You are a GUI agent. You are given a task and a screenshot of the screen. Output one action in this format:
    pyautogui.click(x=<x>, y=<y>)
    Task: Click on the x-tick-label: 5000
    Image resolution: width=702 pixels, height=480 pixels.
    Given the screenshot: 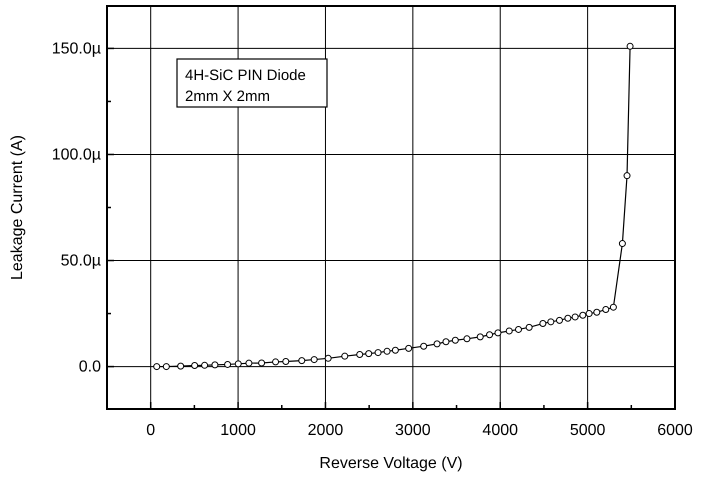 What is the action you would take?
    pyautogui.click(x=588, y=430)
    